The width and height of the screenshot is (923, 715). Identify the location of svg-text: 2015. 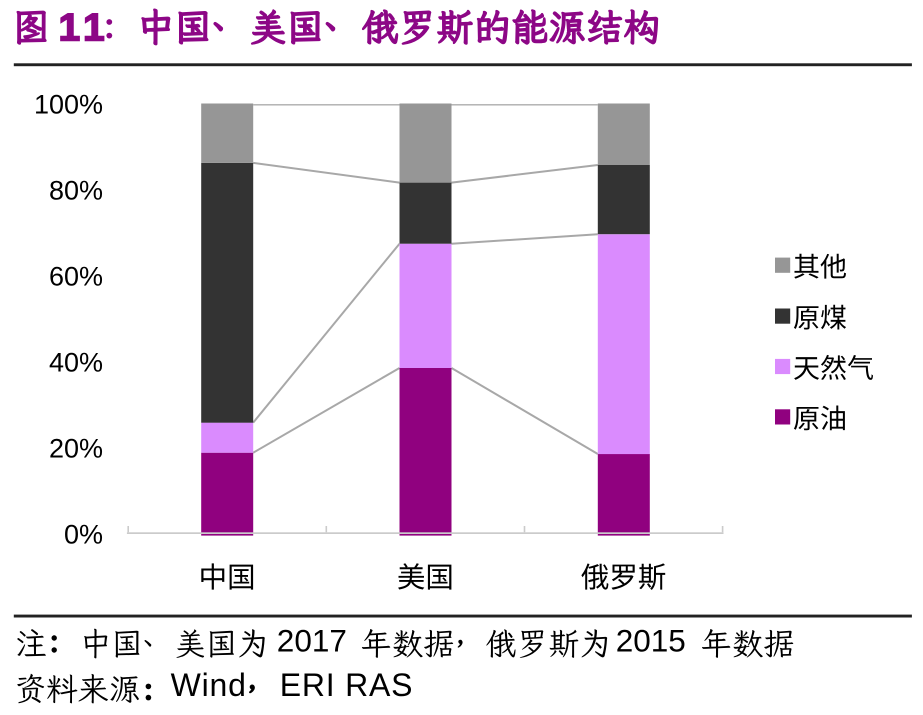
(651, 641).